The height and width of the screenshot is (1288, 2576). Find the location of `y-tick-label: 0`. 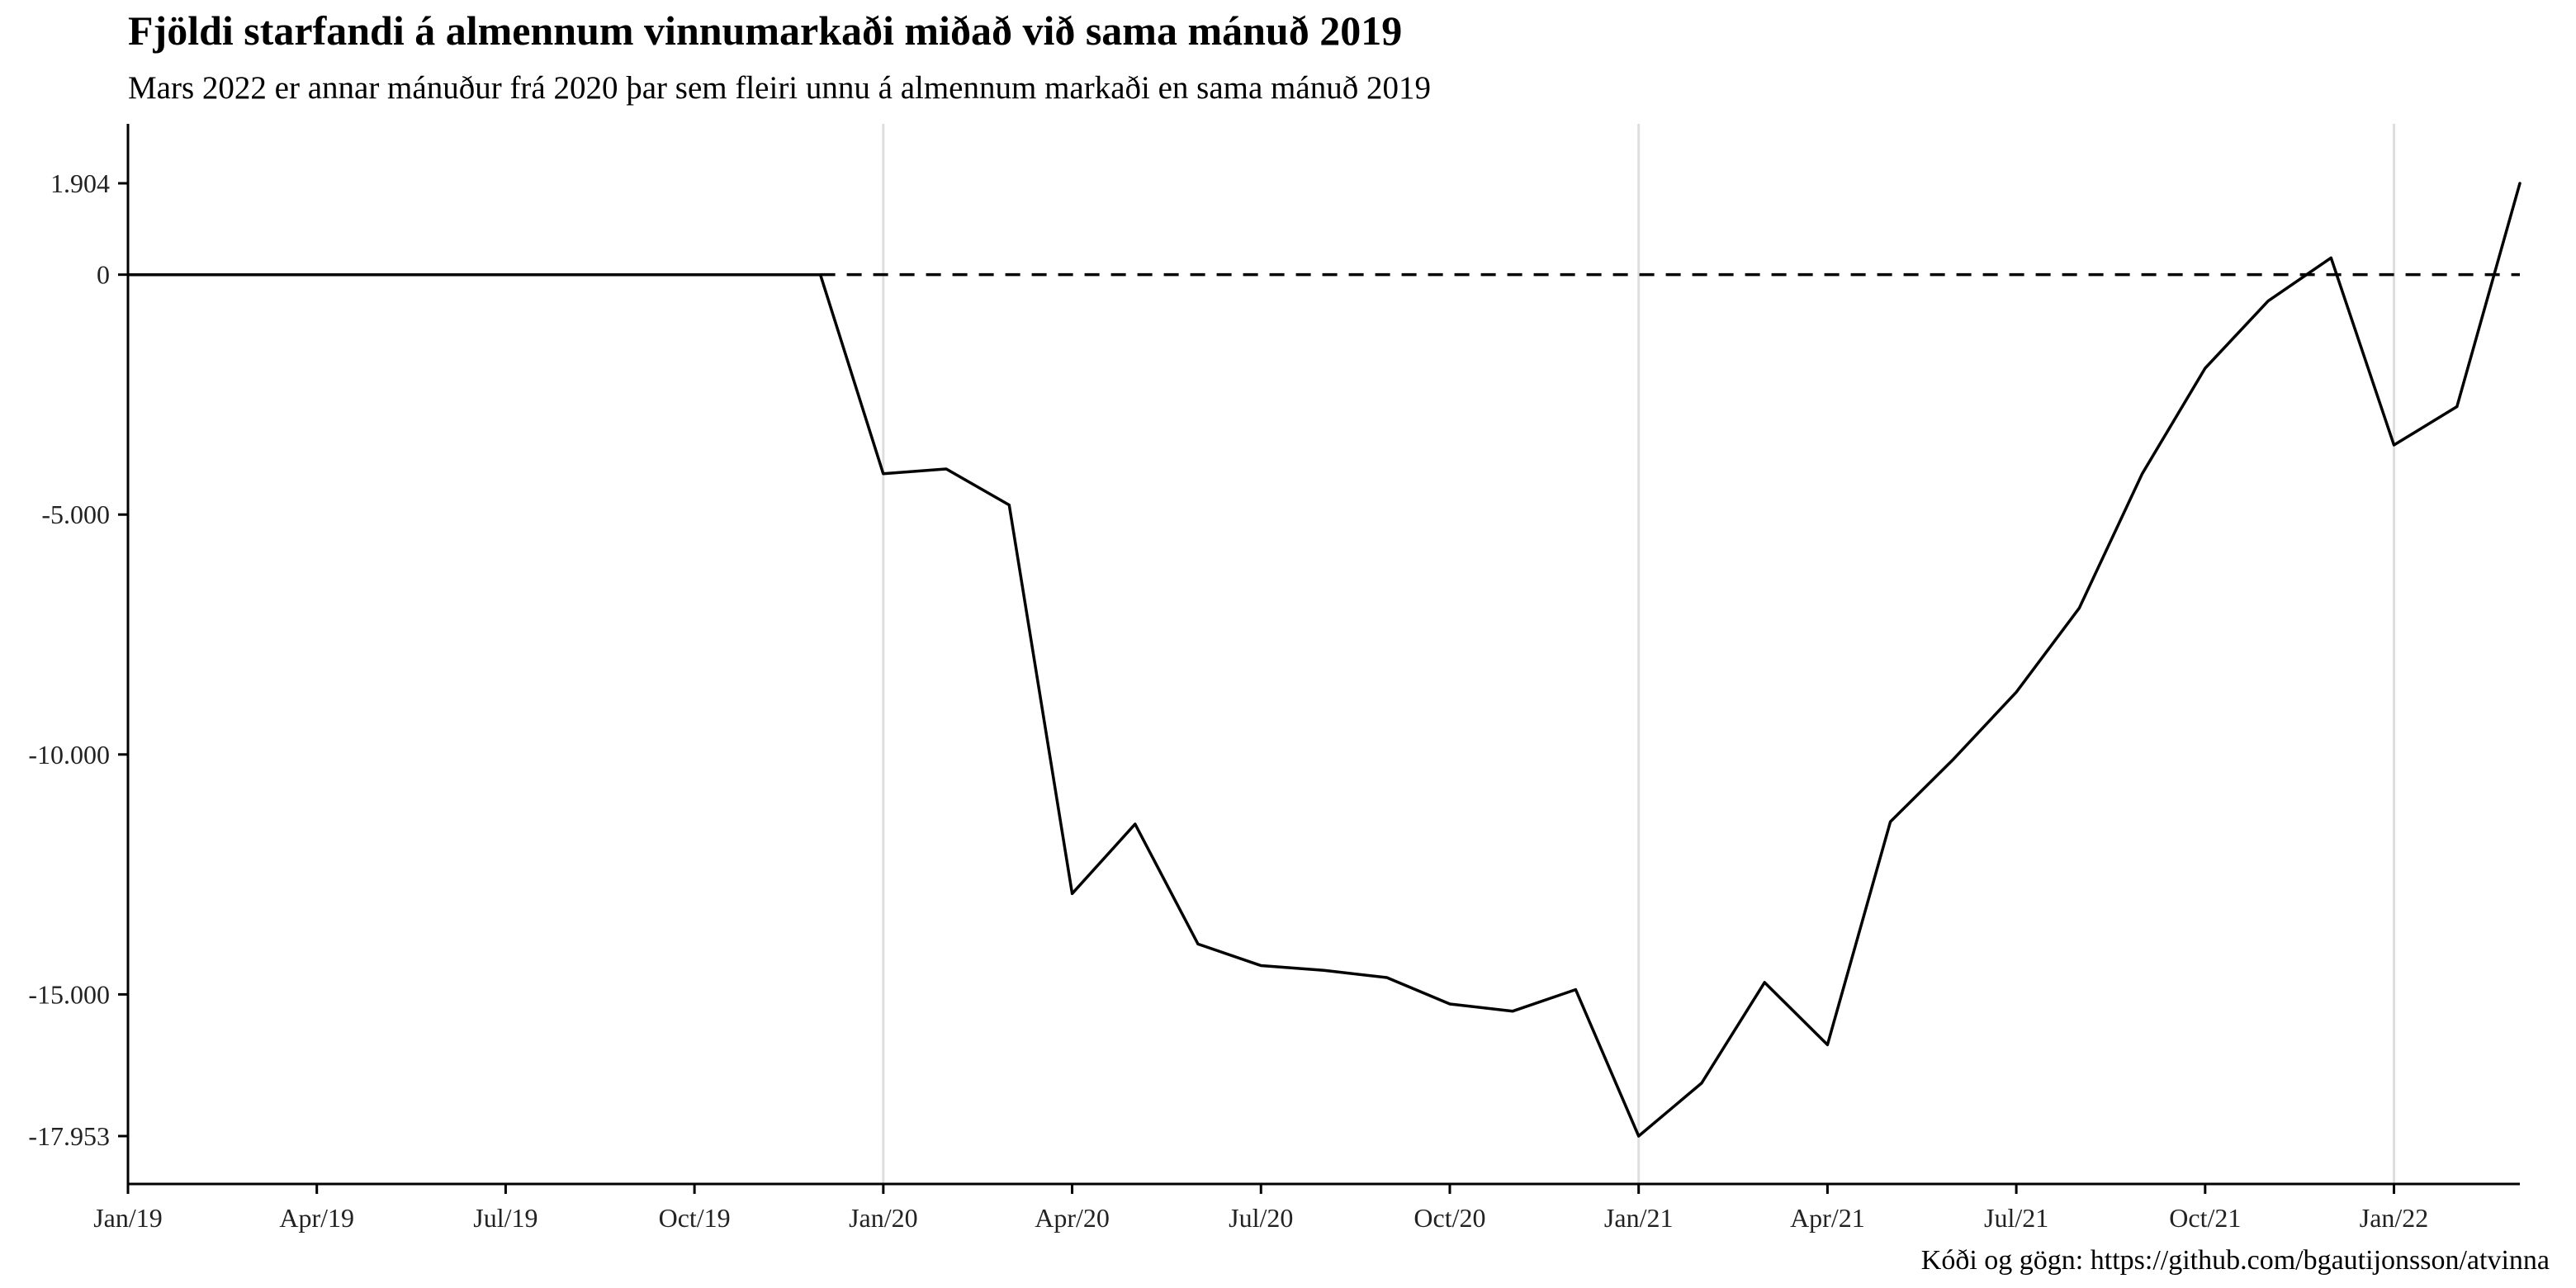

y-tick-label: 0 is located at coordinates (103, 275).